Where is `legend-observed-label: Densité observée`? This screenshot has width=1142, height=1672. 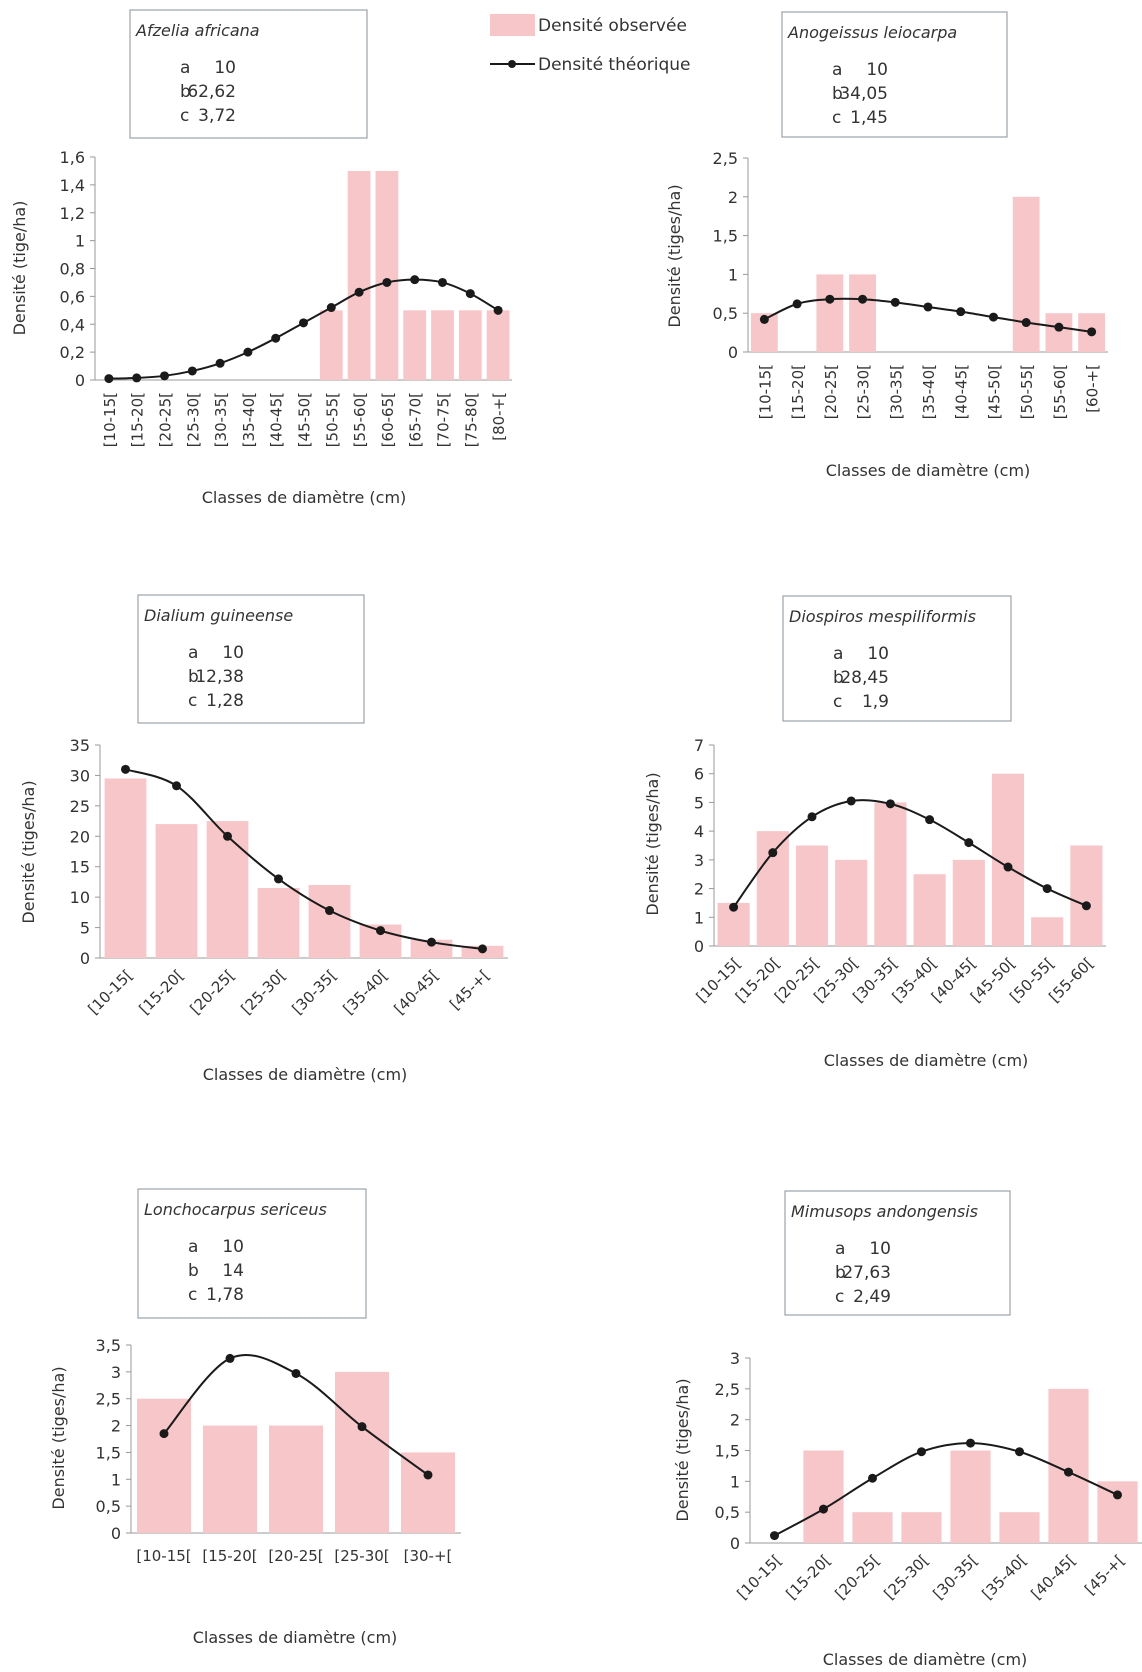 legend-observed-label: Densité observée is located at coordinates (612, 26).